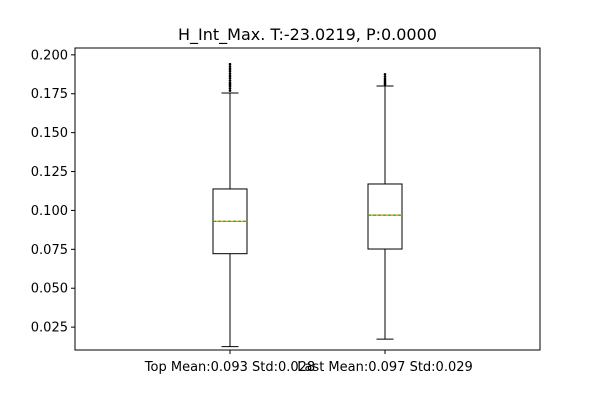  Describe the element at coordinates (49, 250) in the screenshot. I see `y-tick-label: 0.075` at that location.